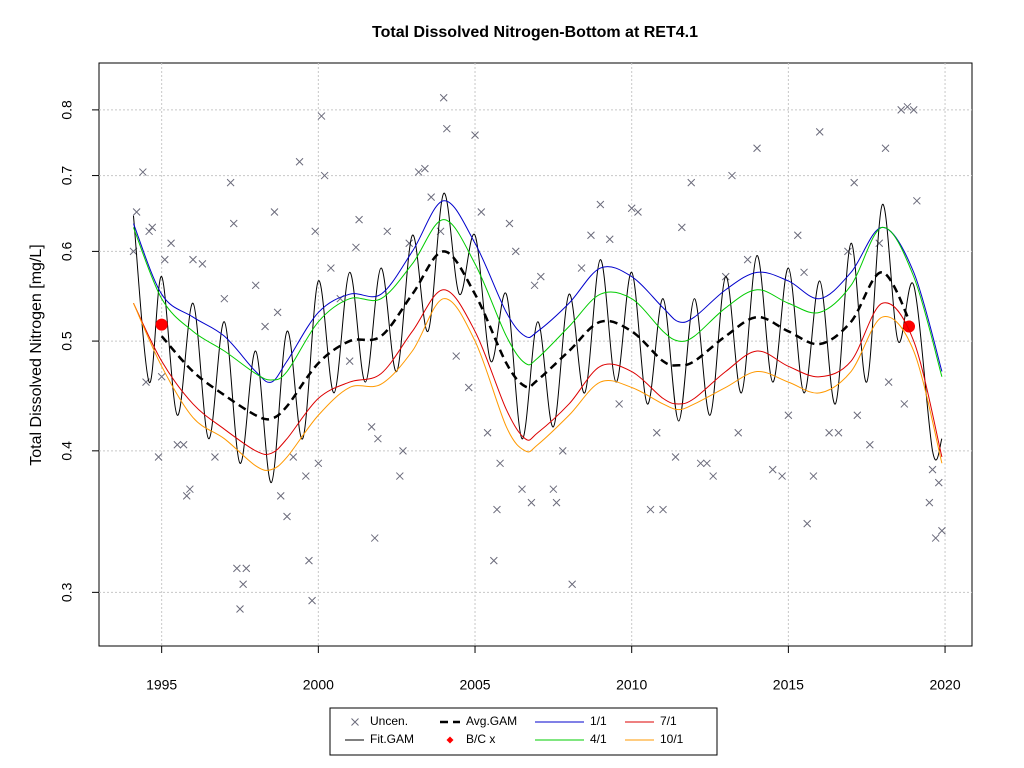 The width and height of the screenshot is (1024, 768). What do you see at coordinates (389, 721) in the screenshot?
I see `legend-label: Uncen.` at bounding box center [389, 721].